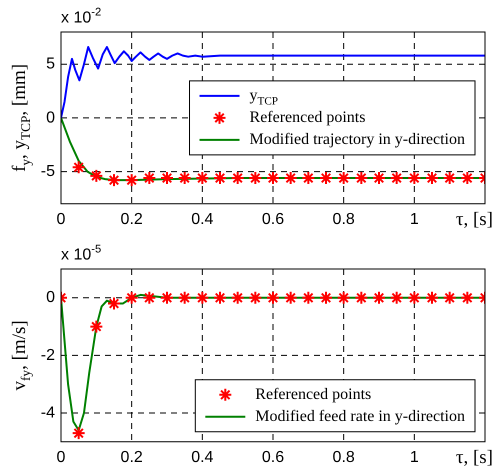 The width and height of the screenshot is (497, 475). What do you see at coordinates (51, 64) in the screenshot?
I see `y-tick-label: 5` at bounding box center [51, 64].